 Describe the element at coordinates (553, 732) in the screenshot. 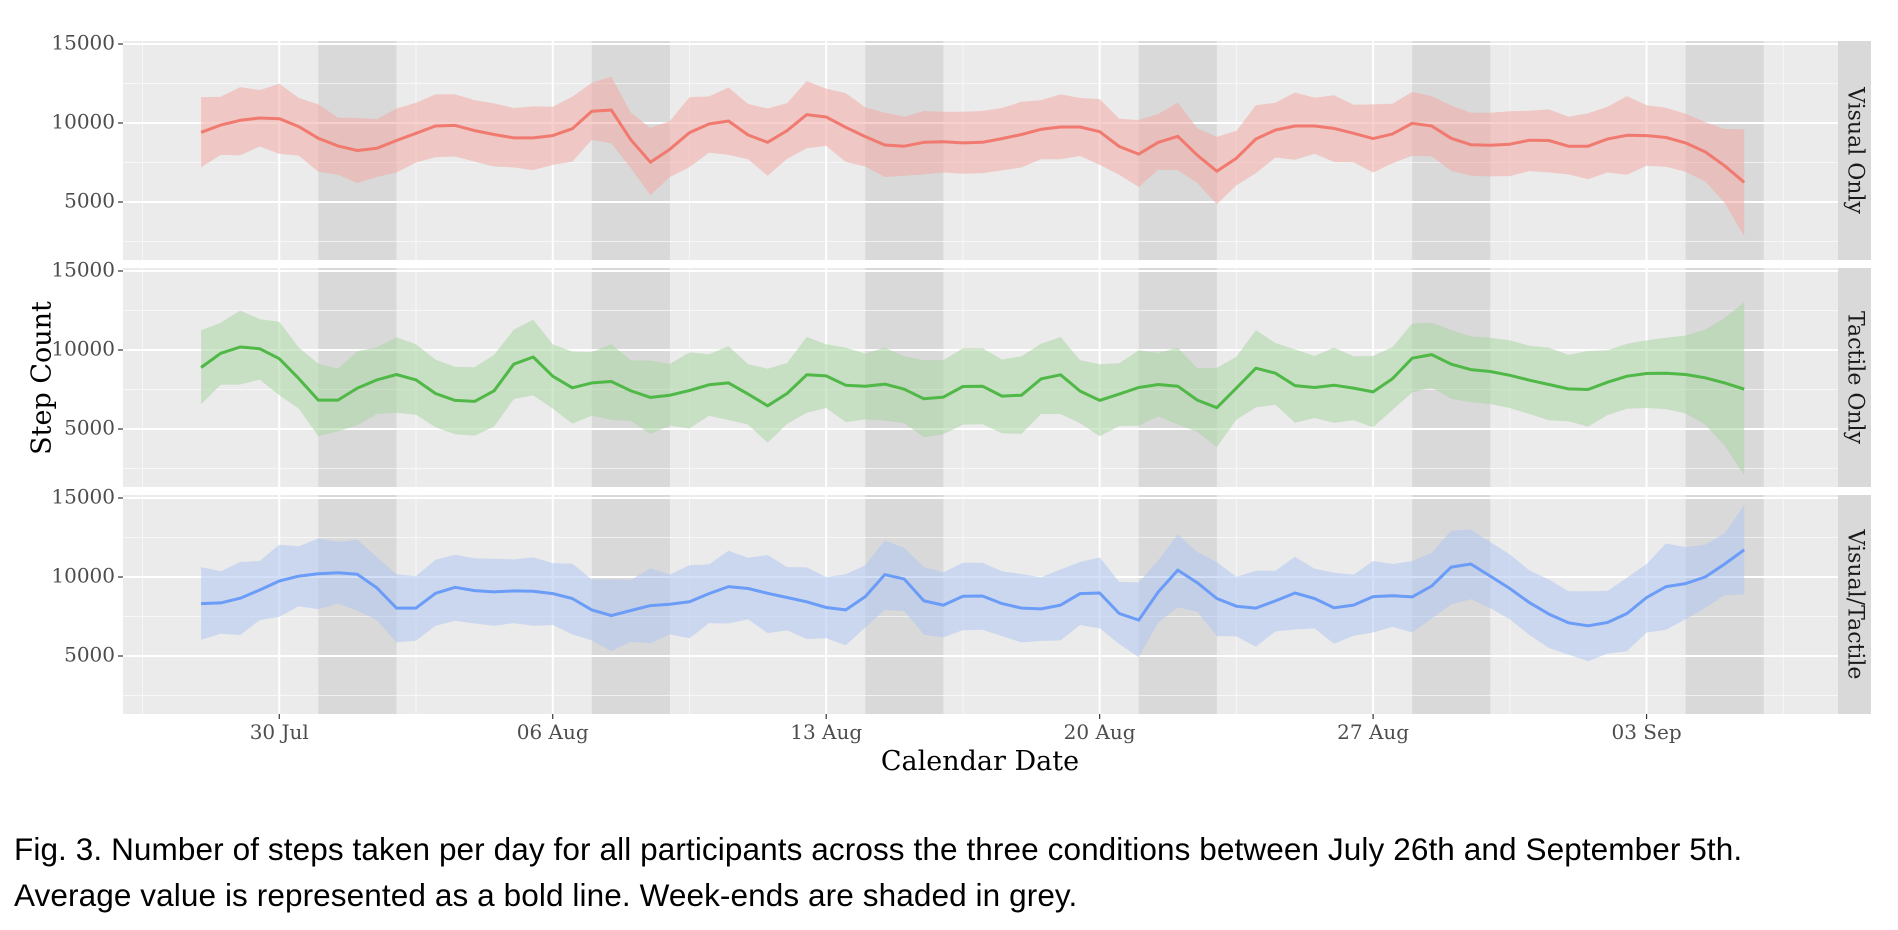

I see `x-tick-label: 06 Aug` at that location.